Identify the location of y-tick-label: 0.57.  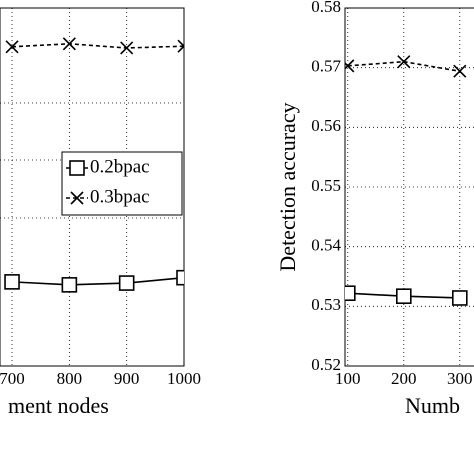
(326, 66).